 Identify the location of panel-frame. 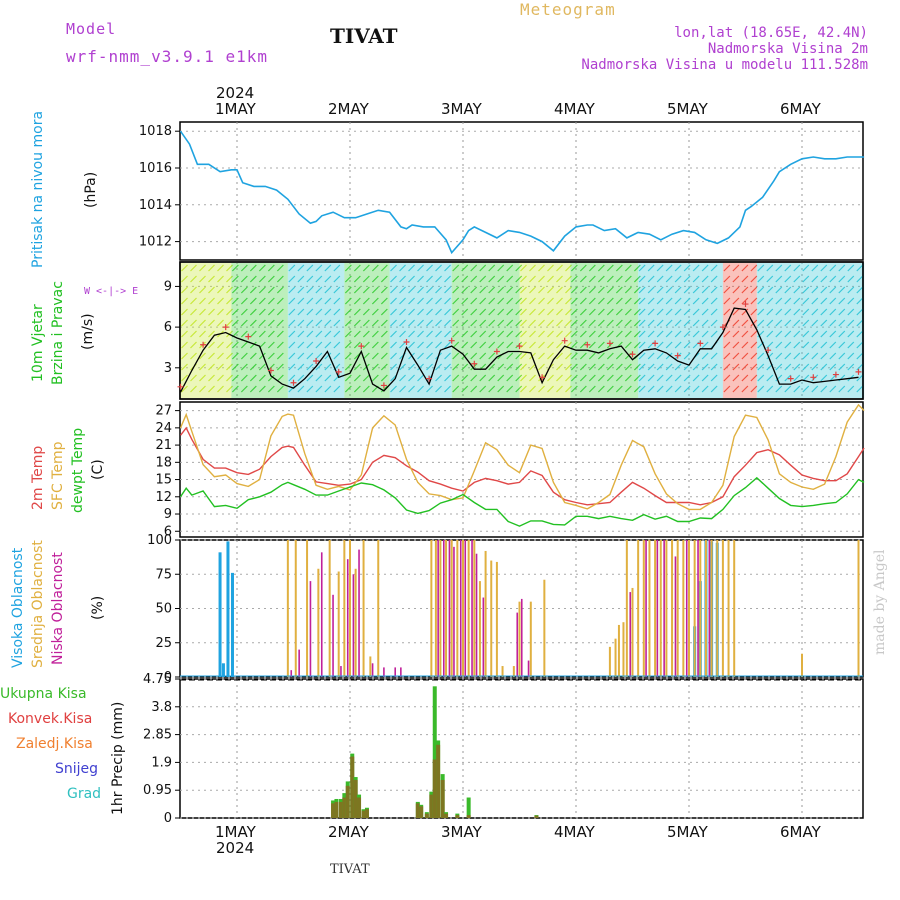
(521, 469).